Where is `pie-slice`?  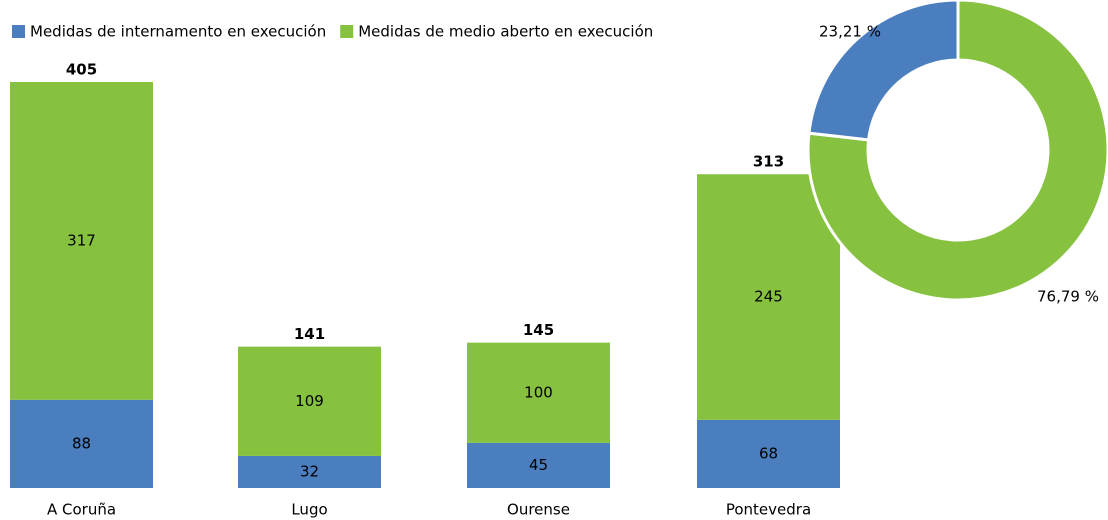
pie-slice is located at coordinates (883, 71).